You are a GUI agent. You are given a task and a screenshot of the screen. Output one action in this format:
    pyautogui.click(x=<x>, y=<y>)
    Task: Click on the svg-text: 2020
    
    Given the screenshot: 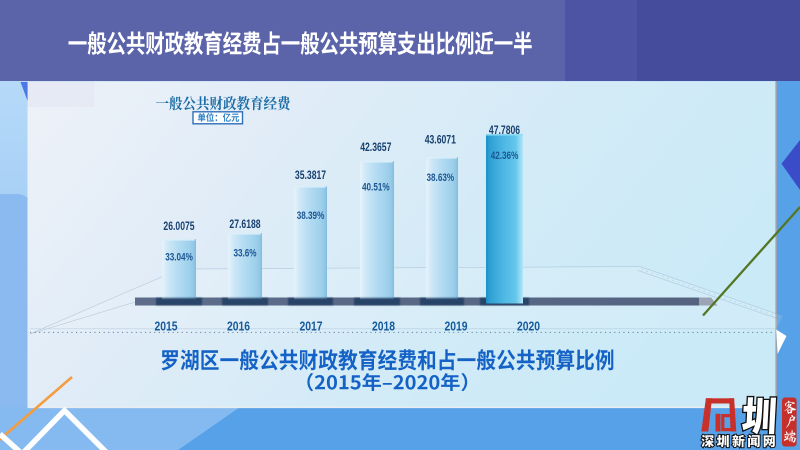 What is the action you would take?
    pyautogui.click(x=528, y=327)
    